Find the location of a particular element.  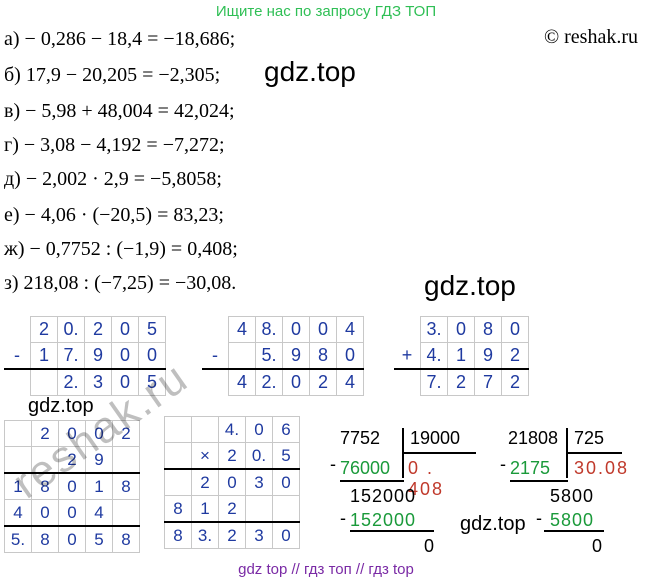

solution-line-z: з) 218,08 : (−7,25) = −30,08. is located at coordinates (120, 283).